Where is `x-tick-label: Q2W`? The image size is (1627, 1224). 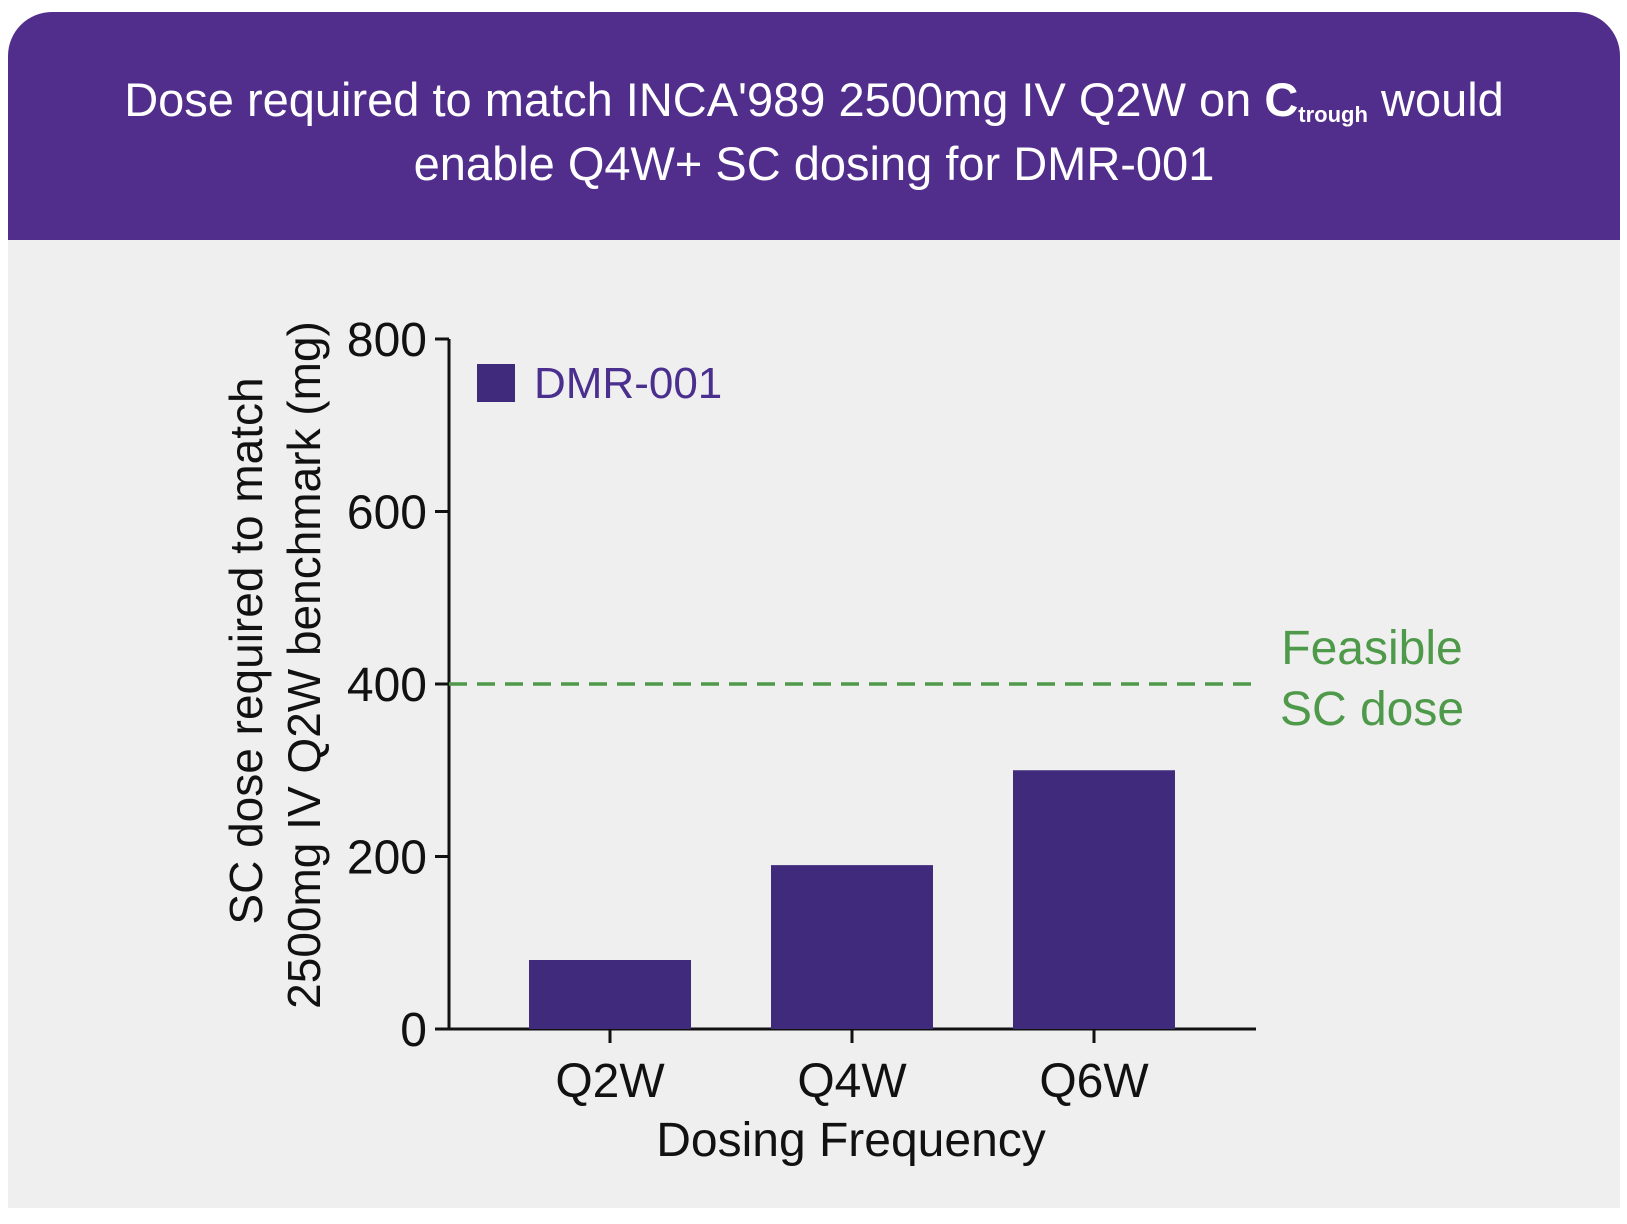
x-tick-label: Q2W is located at coordinates (610, 1081).